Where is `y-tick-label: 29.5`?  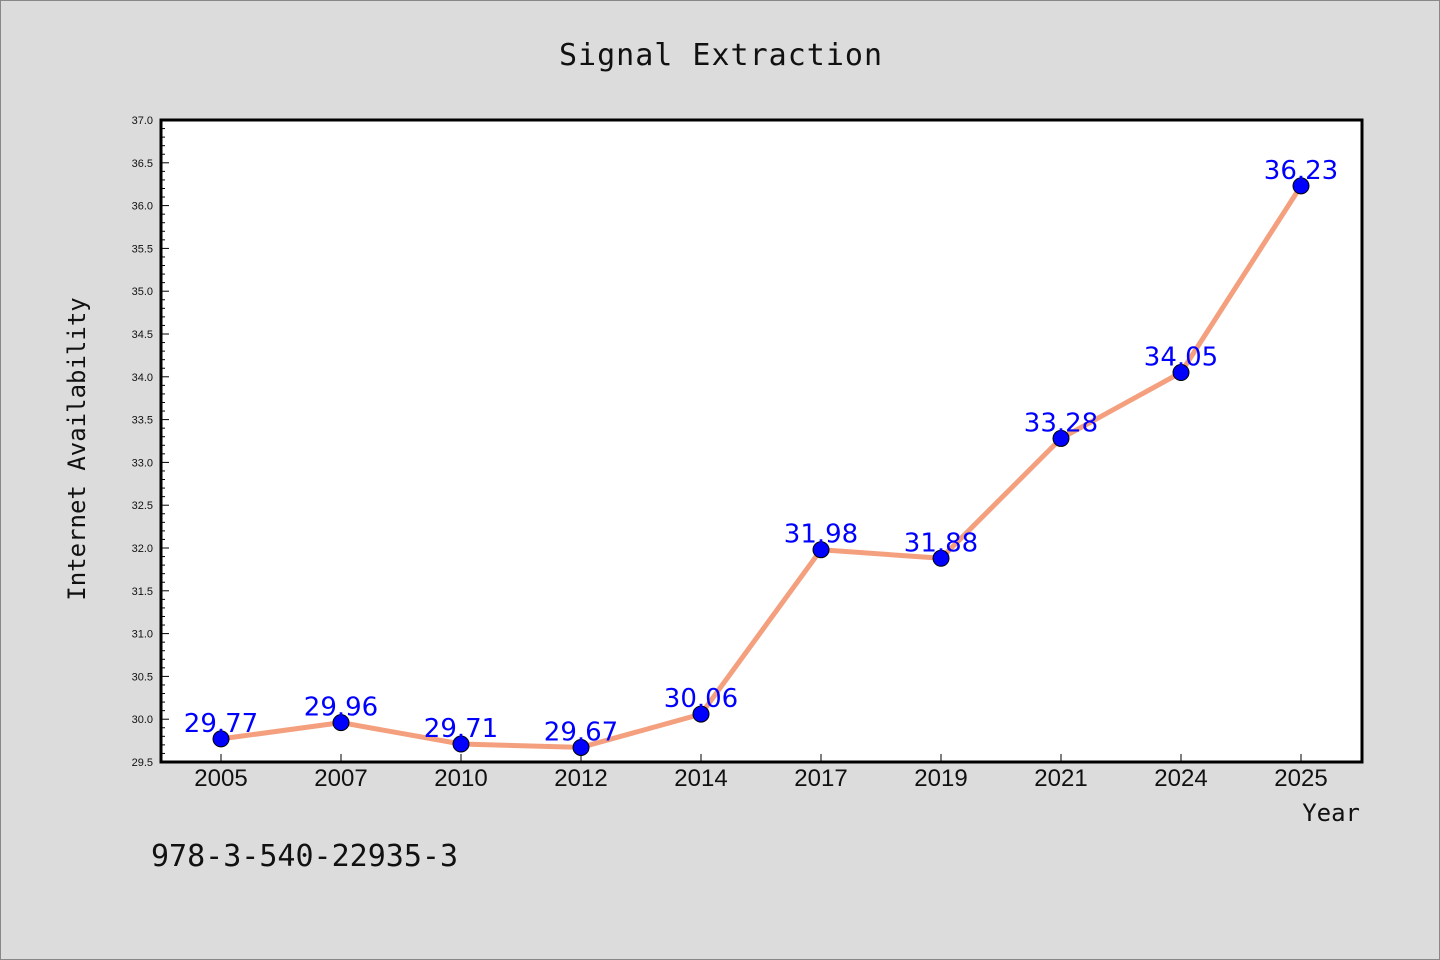
y-tick-label: 29.5 is located at coordinates (142, 763).